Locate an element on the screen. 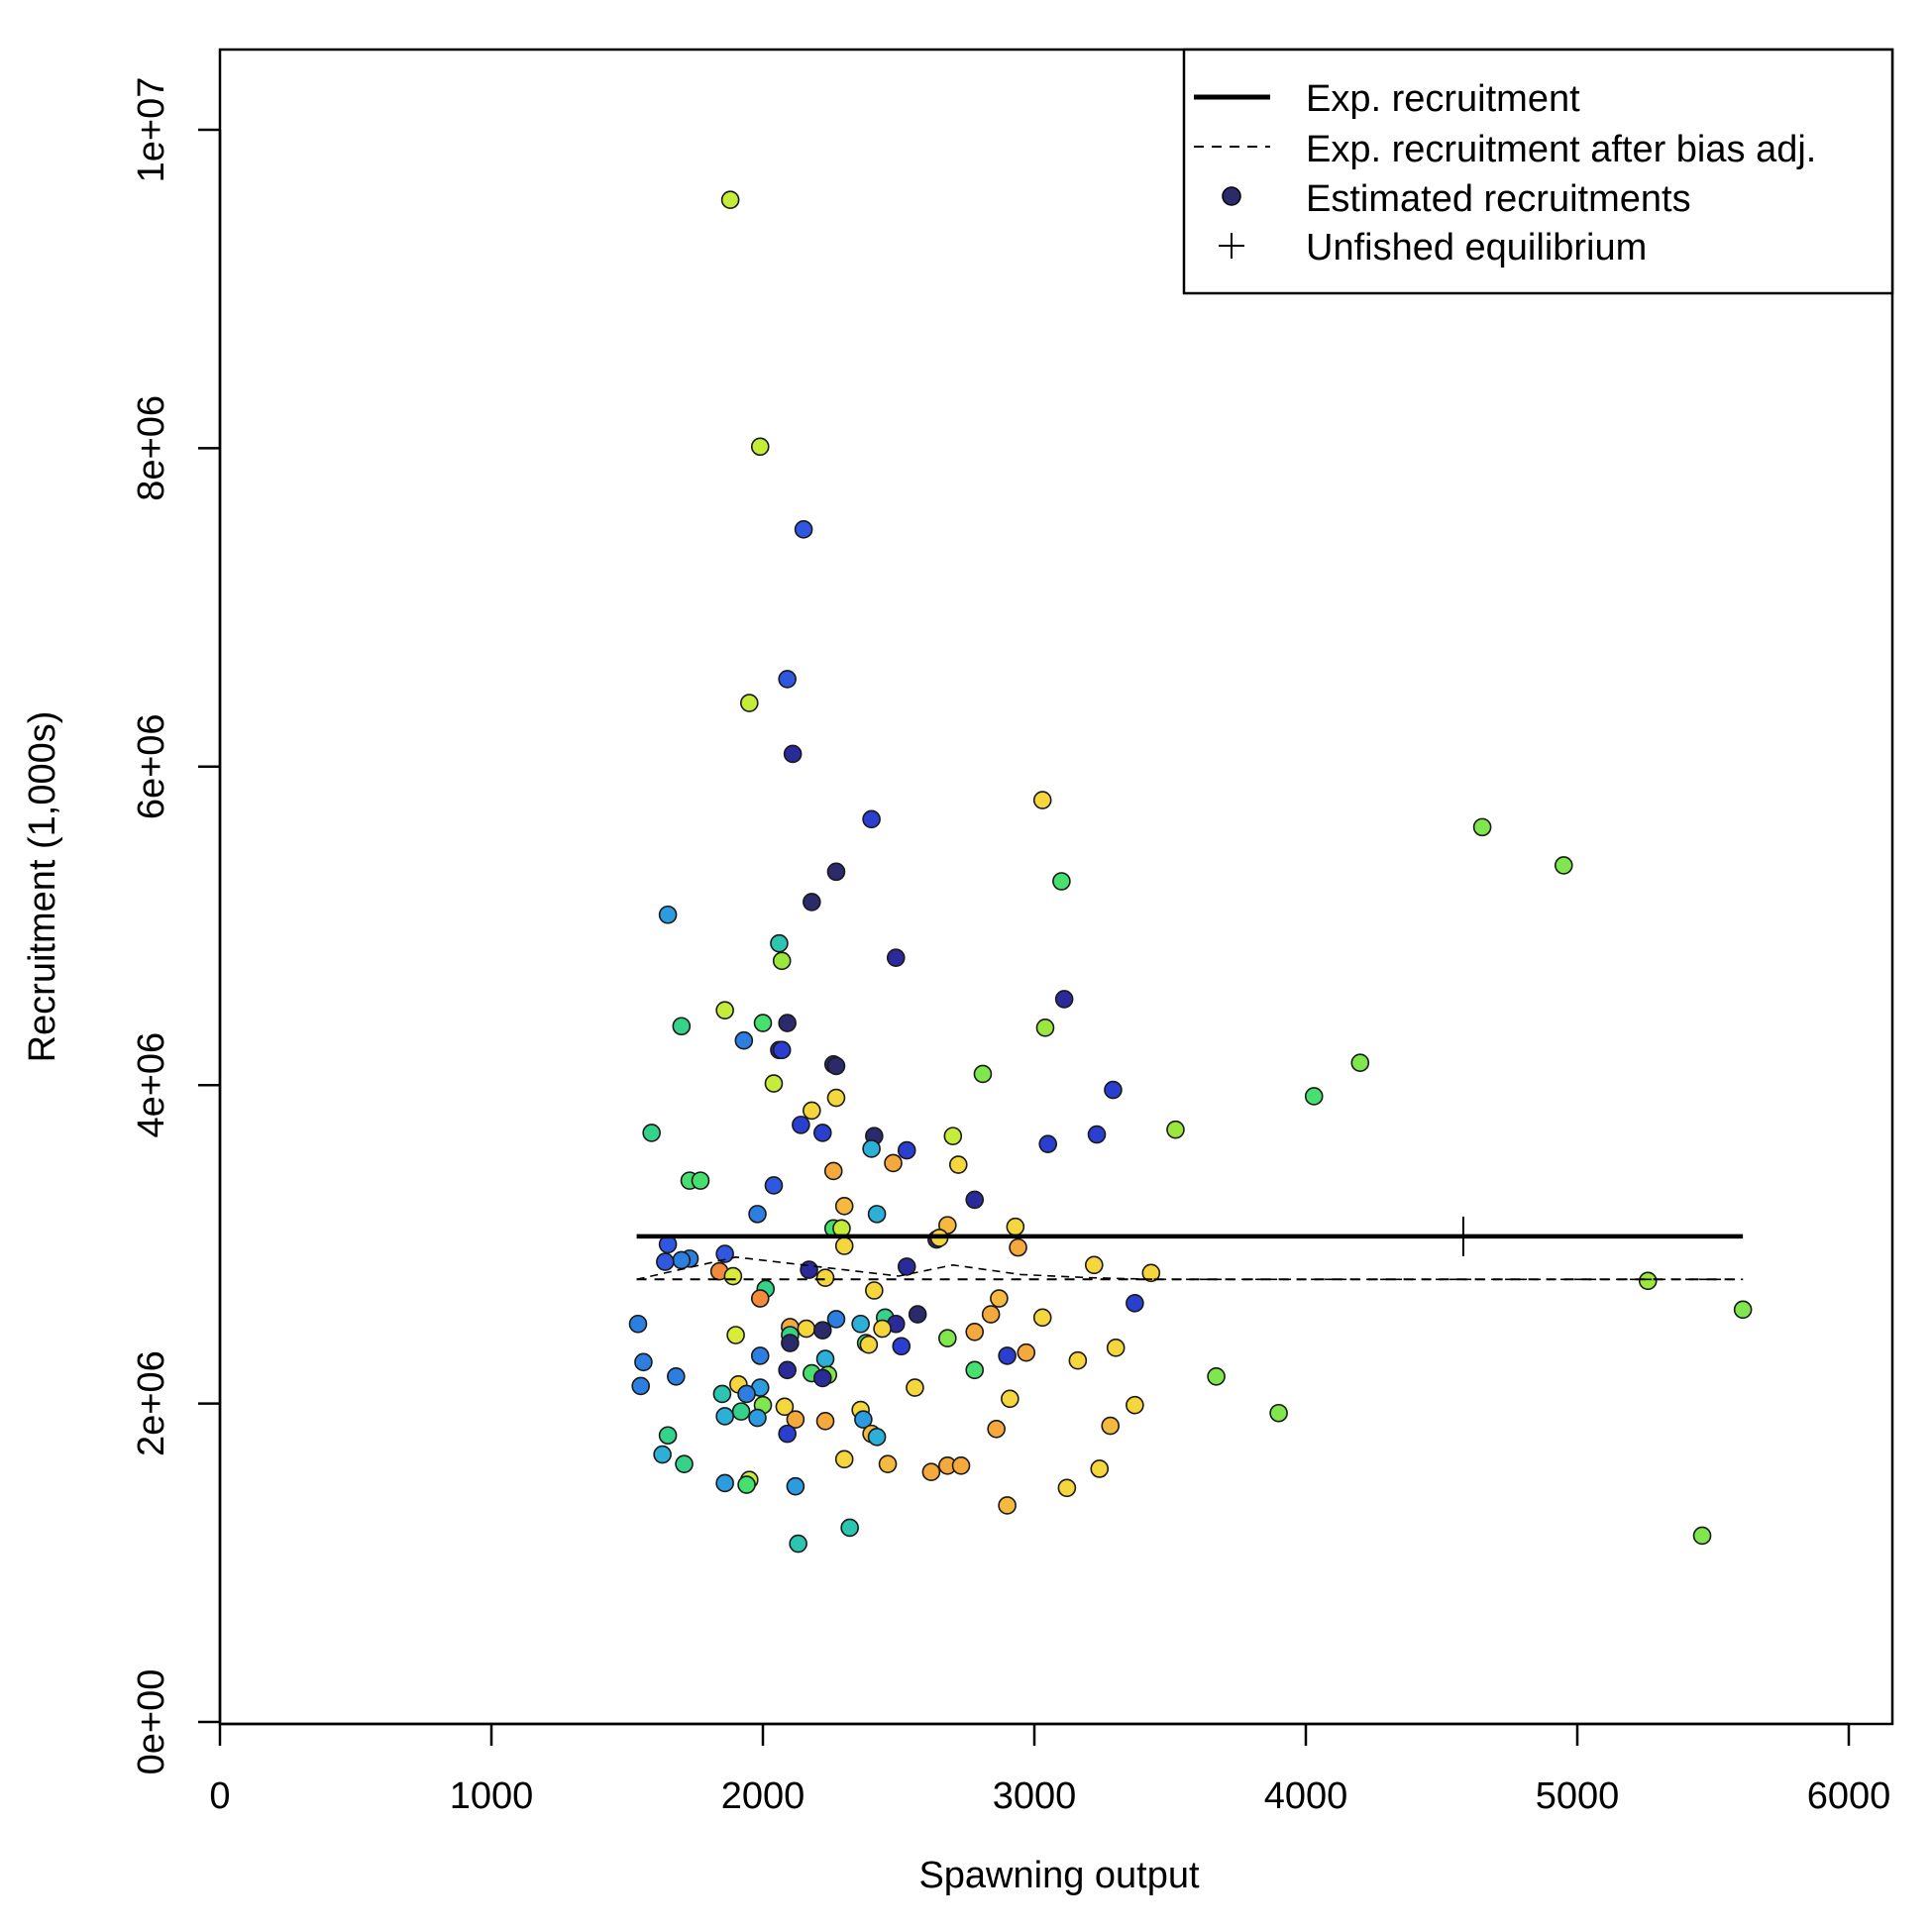 The image size is (1932, 1932). x-tick-label: 2000 is located at coordinates (763, 1796).